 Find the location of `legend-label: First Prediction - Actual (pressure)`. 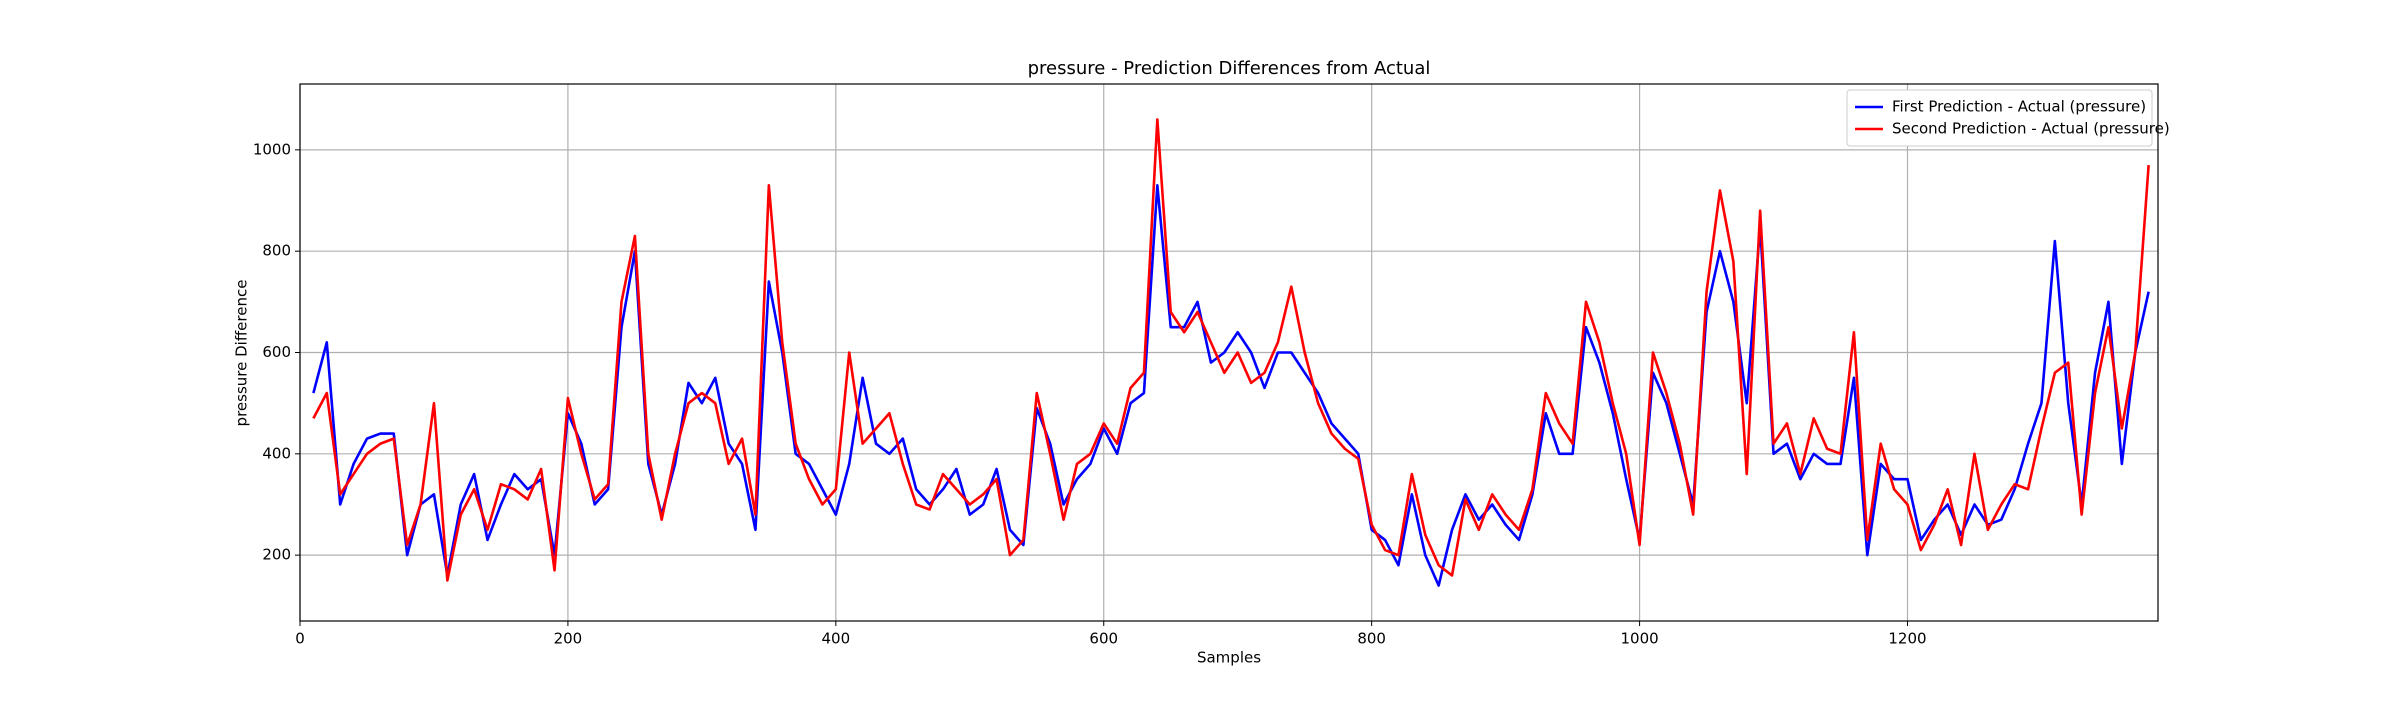

legend-label: First Prediction - Actual (pressure) is located at coordinates (2019, 107).